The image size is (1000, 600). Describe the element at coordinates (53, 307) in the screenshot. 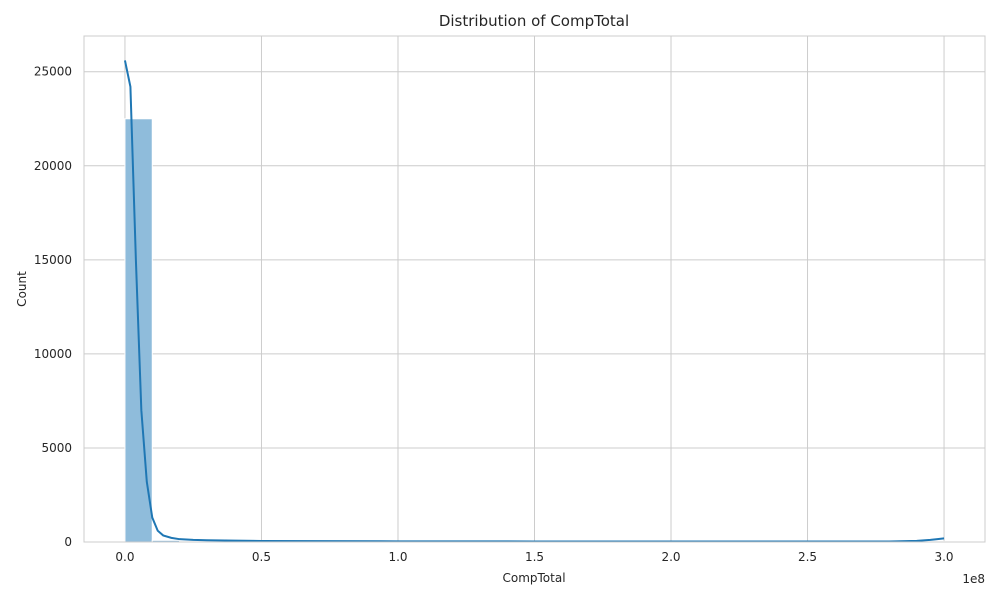

I see `y-axis-ticks: 0 5000 10000 15000 20000 25000` at that location.